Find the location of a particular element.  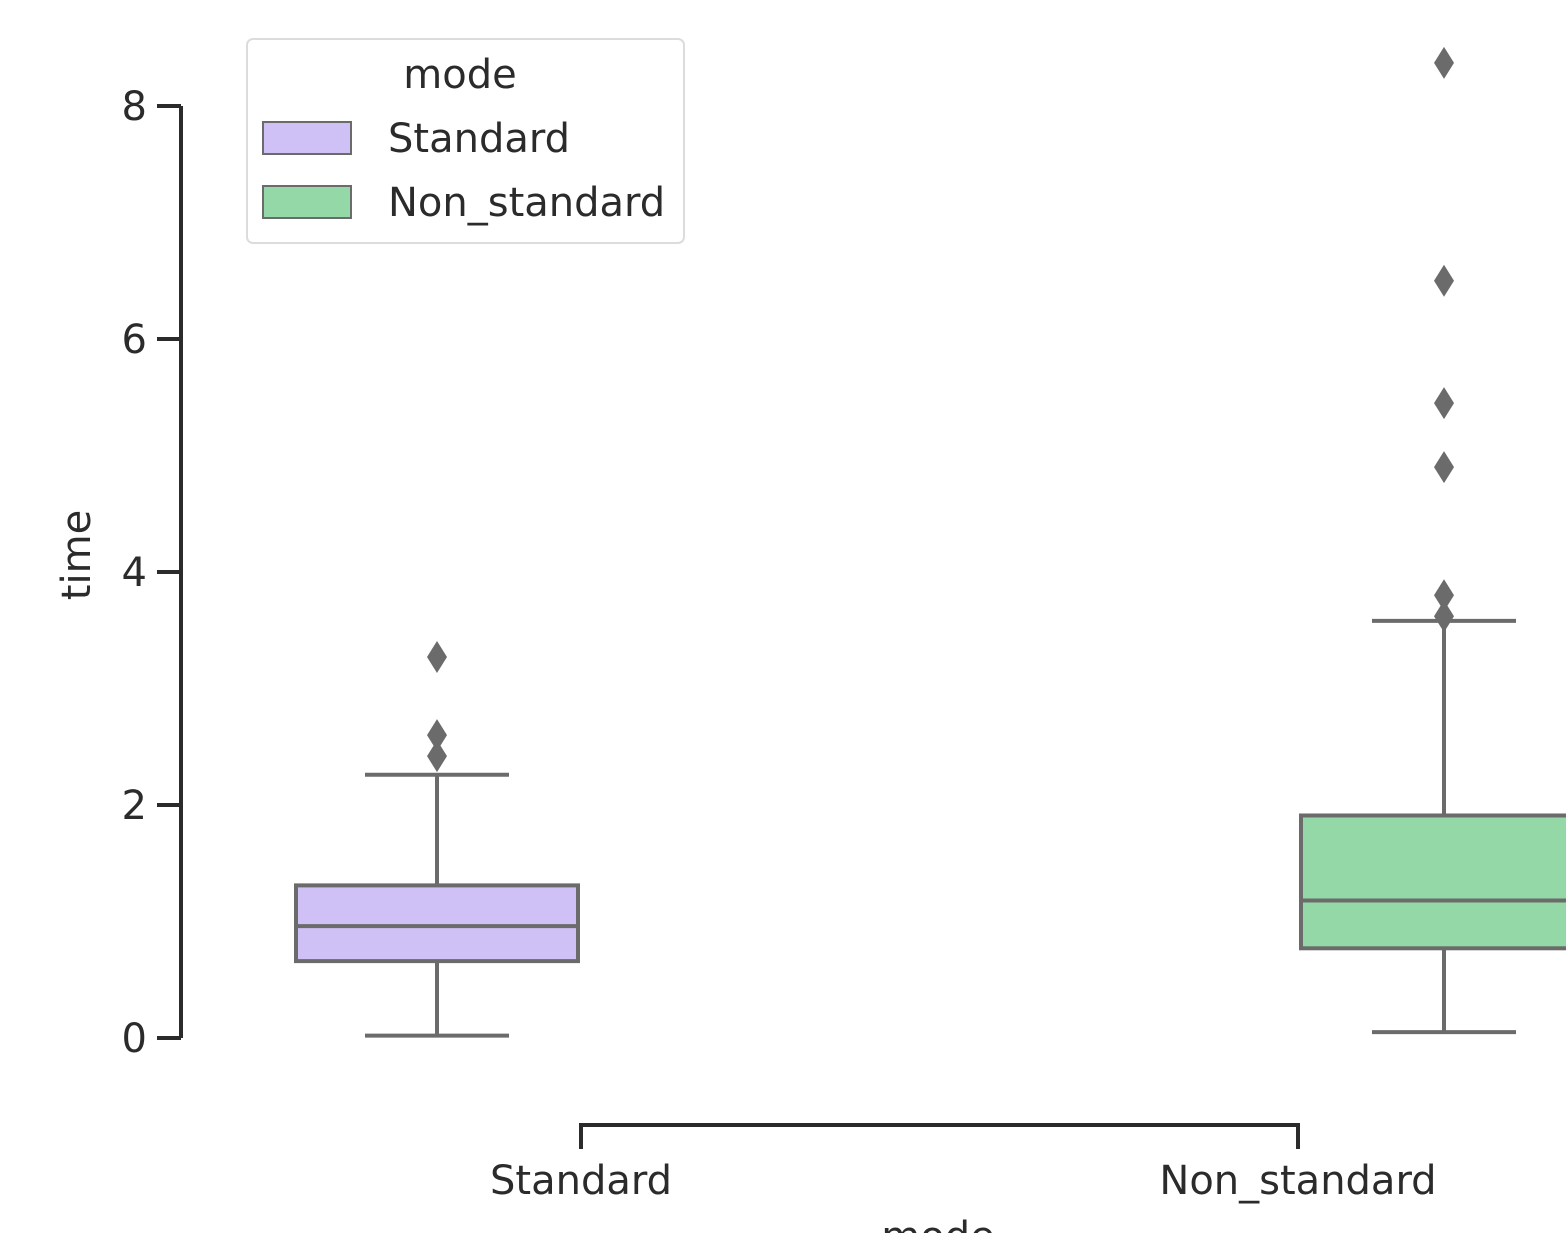

legend-label: Non_standard is located at coordinates (526, 203).